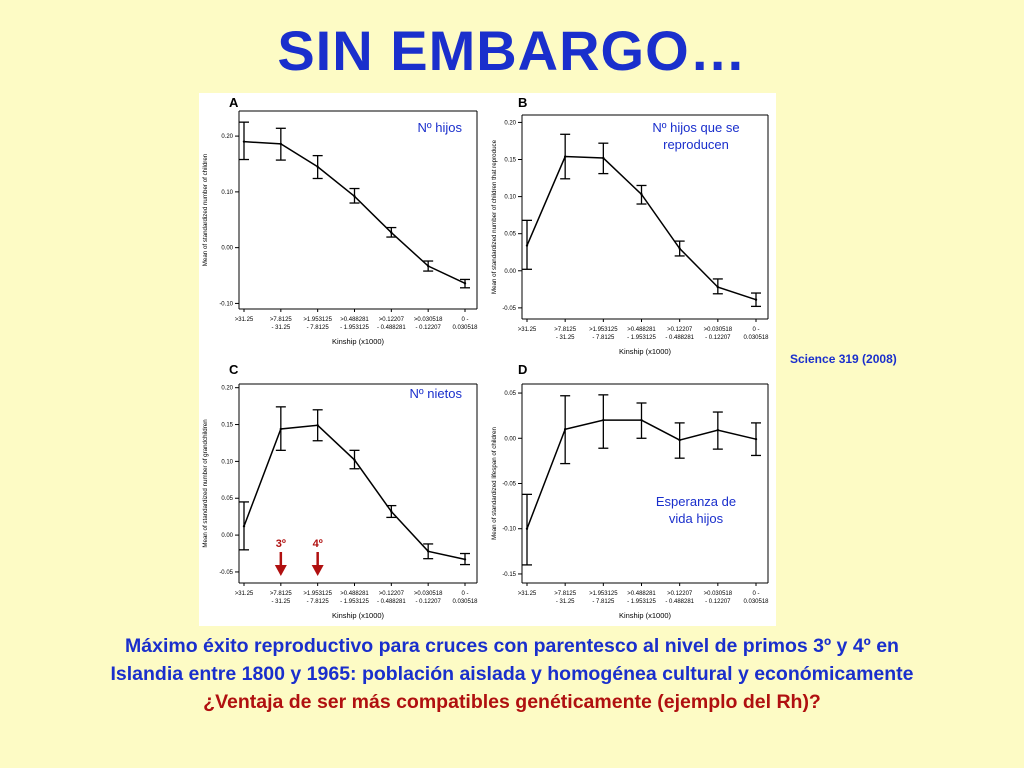 The image size is (1024, 768). What do you see at coordinates (234, 369) in the screenshot?
I see `panel-letter: C` at bounding box center [234, 369].